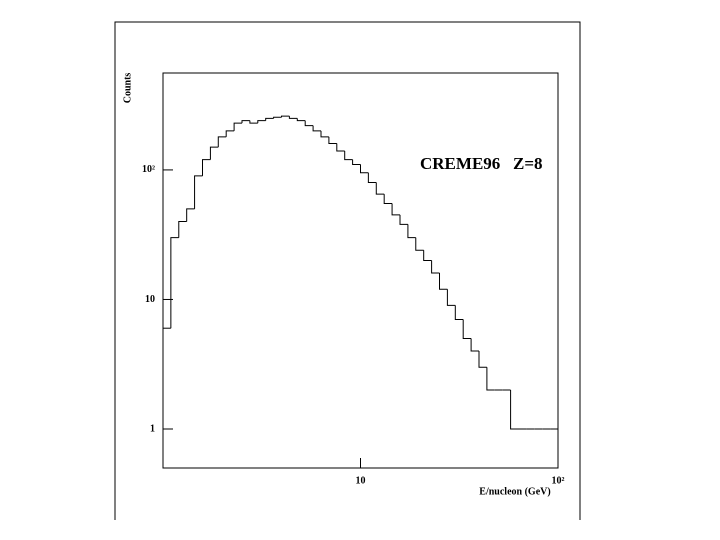 The image size is (720, 540). I want to click on y-tick-label: 10, so click(150, 299).